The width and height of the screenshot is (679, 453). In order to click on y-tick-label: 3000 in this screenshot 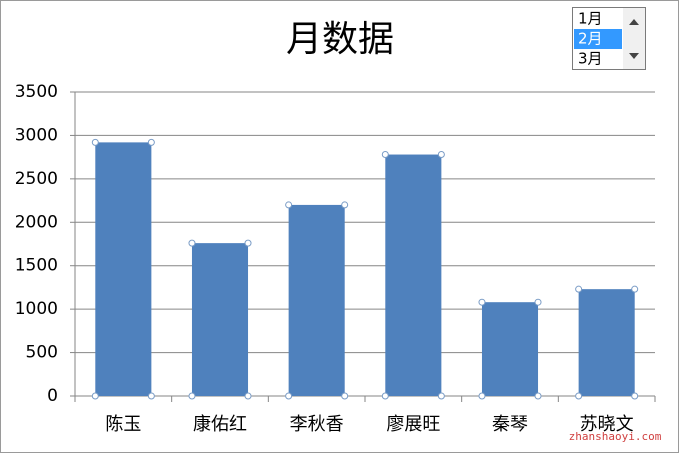, I will do `click(36, 135)`.